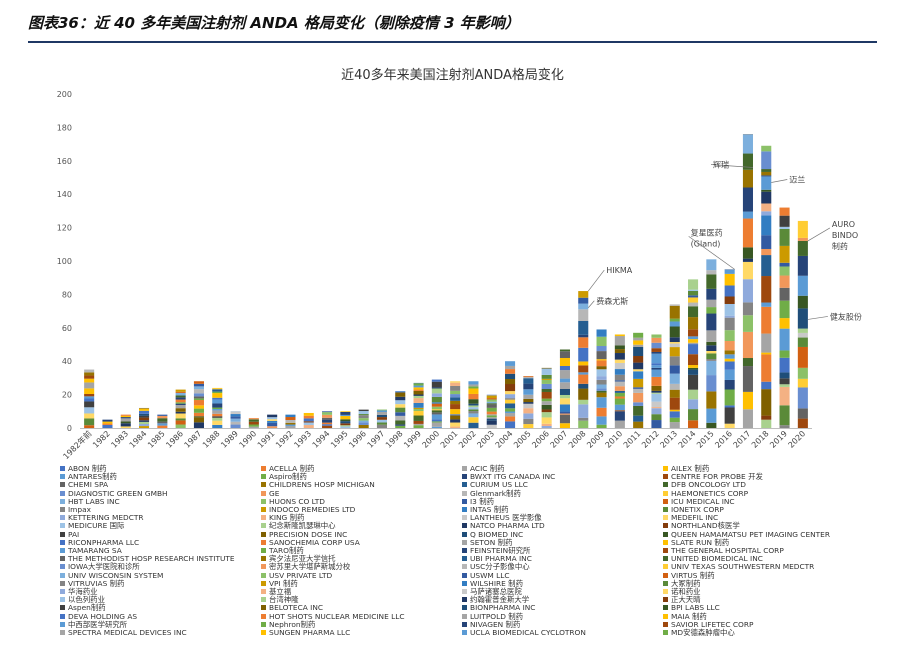 Image resolution: width=905 pixels, height=670 pixels. Describe the element at coordinates (111, 575) in the screenshot. I see `legend-item: UNIV WISCONSIN SYSTEM` at that location.